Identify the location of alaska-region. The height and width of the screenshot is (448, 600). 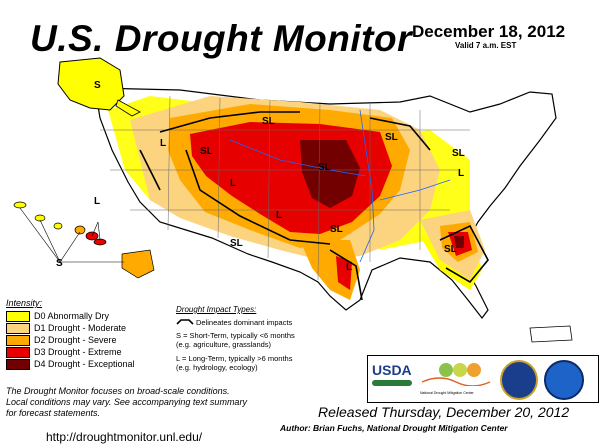
(91, 84).